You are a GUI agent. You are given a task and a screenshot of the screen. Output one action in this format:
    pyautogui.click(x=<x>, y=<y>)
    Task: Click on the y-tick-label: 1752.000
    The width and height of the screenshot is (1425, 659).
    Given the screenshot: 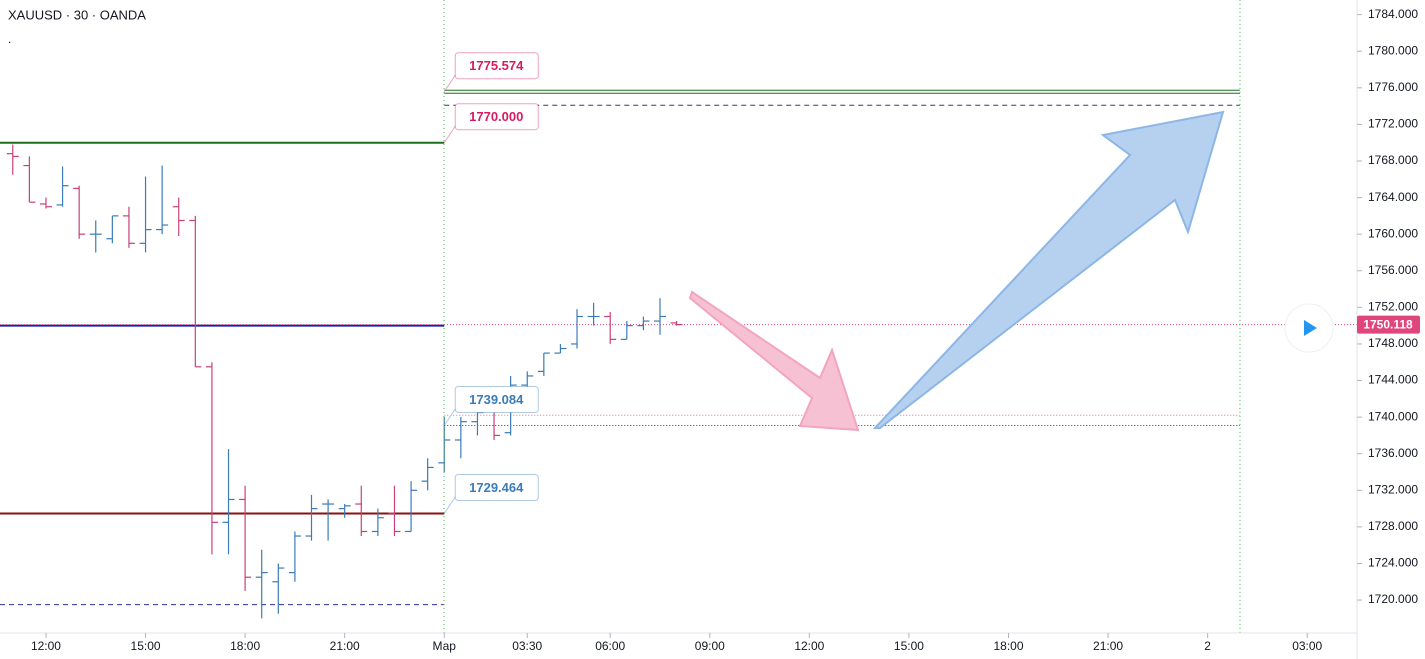 What is the action you would take?
    pyautogui.click(x=1393, y=307)
    